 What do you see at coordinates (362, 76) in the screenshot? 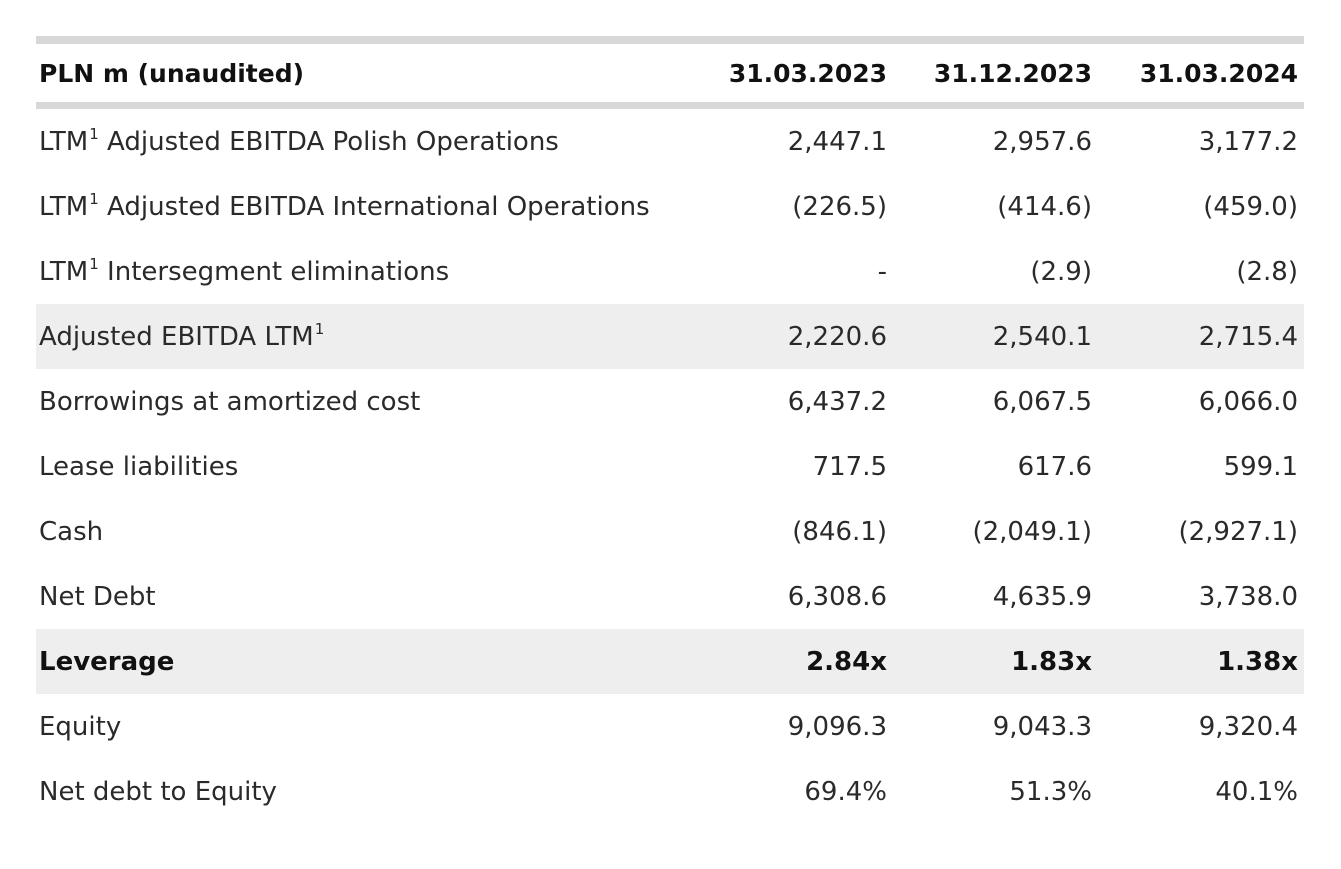
I see `header-label: PLN m (unaudited)` at bounding box center [362, 76].